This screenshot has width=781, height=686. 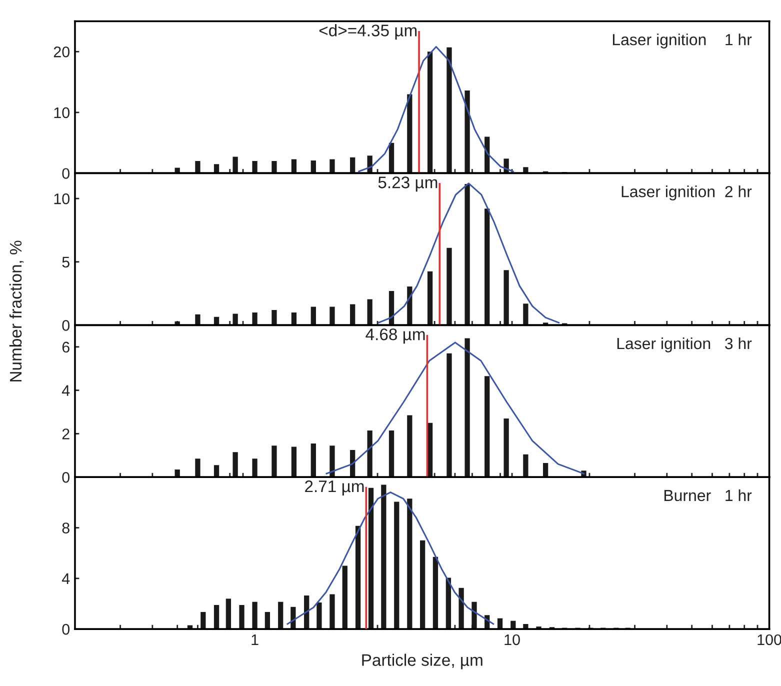 What do you see at coordinates (422, 662) in the screenshot?
I see `x-axis-title: Particle size, µm` at bounding box center [422, 662].